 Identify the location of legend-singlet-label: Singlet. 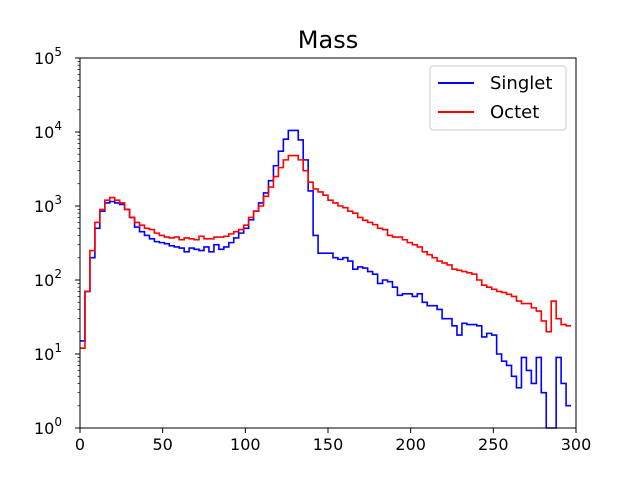
(521, 83).